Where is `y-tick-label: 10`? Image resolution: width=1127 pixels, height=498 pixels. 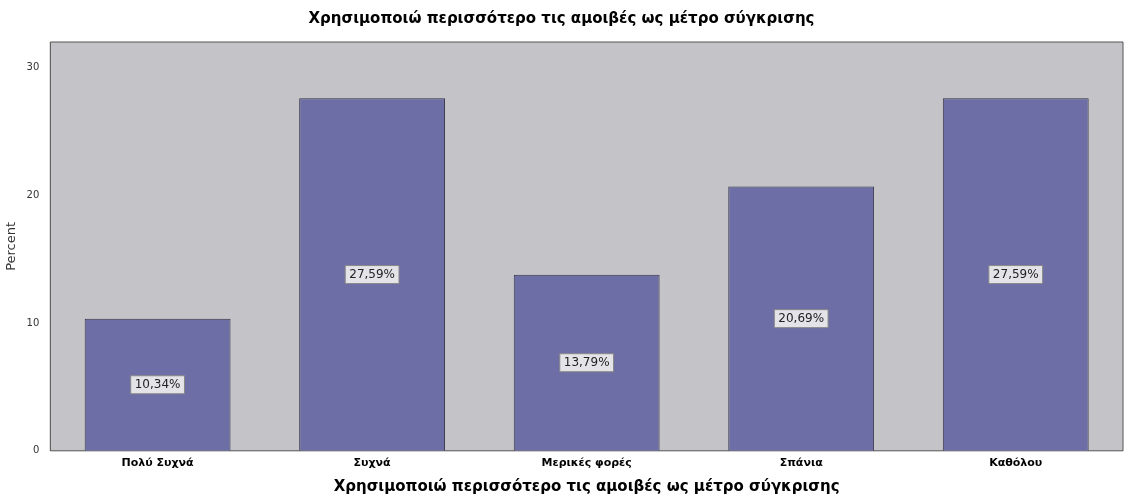 y-tick-label: 10 is located at coordinates (33, 322).